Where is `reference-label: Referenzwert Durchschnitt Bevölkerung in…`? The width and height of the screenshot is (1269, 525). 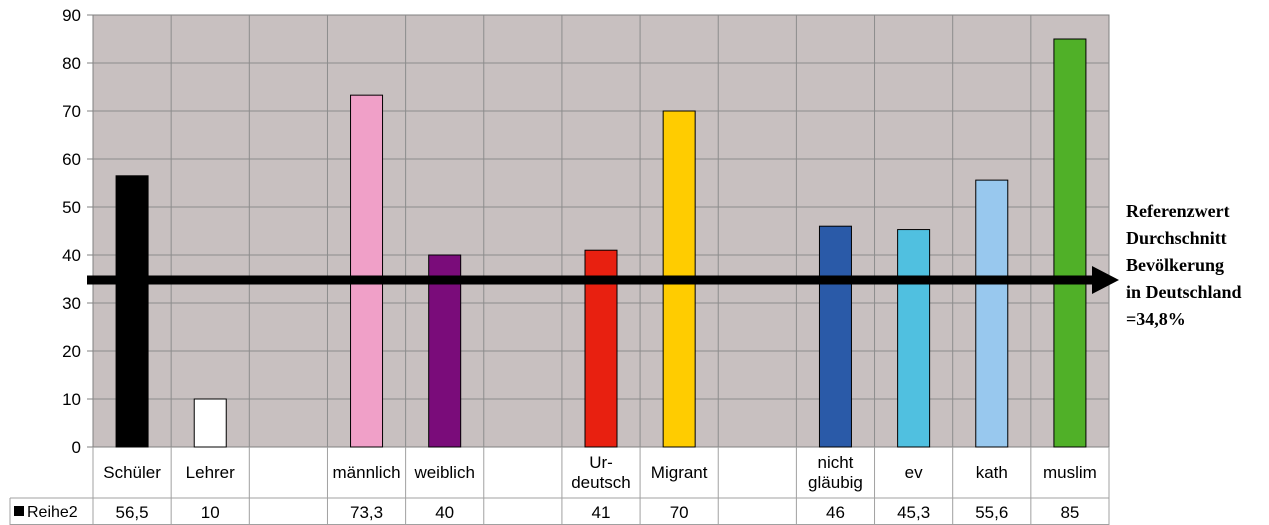
reference-label: Referenzwert Durchschnitt Bevölkerung in… is located at coordinates (1197, 265).